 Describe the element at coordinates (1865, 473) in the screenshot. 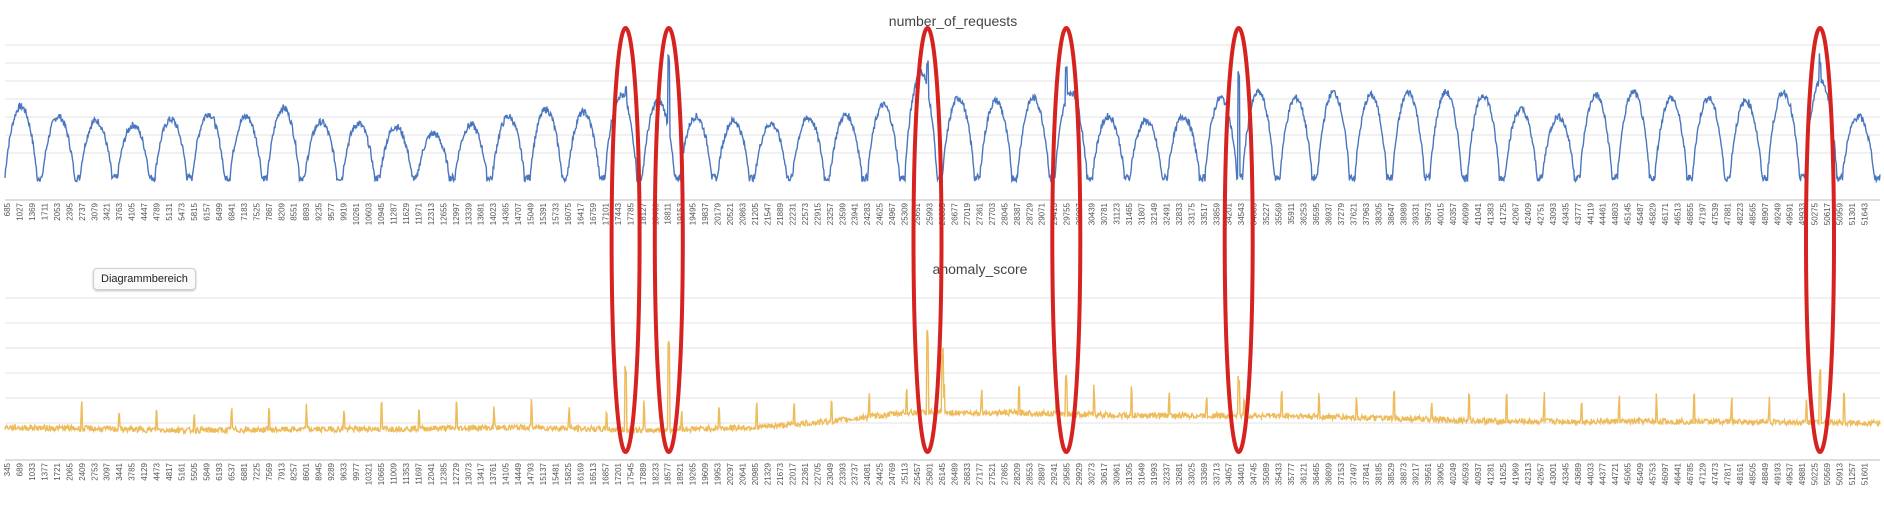

I see `x-tick-label: 51601` at that location.